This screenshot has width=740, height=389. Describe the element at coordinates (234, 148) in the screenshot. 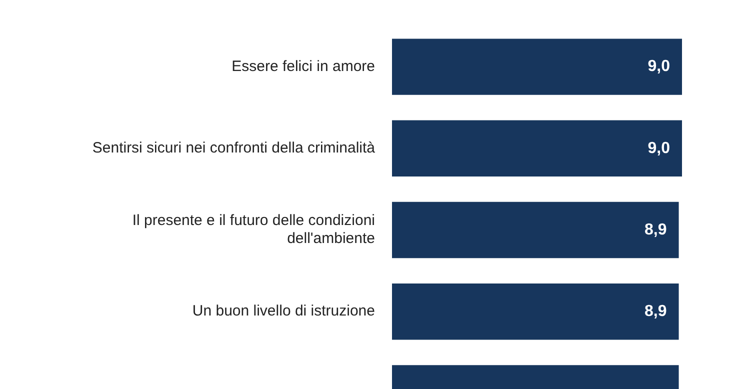

I see `y-tick-label: Sentirsi sicuri nei confronti della criminalità` at that location.